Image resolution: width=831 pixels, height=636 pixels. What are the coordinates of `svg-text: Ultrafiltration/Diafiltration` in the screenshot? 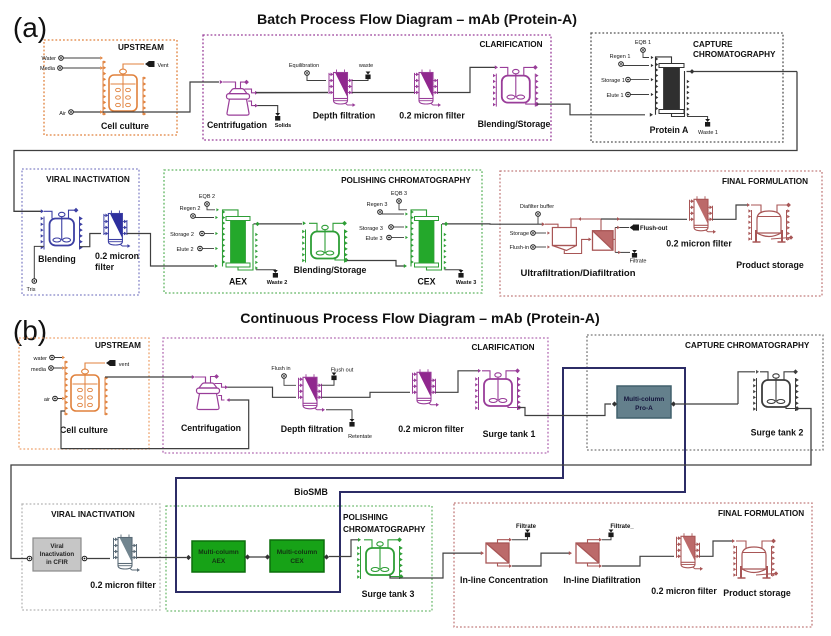 It's located at (577, 273).